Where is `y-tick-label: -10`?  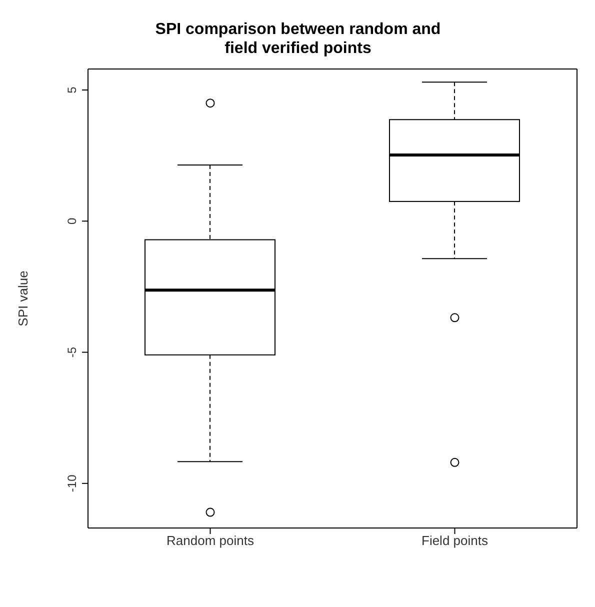 y-tick-label: -10 is located at coordinates (72, 483).